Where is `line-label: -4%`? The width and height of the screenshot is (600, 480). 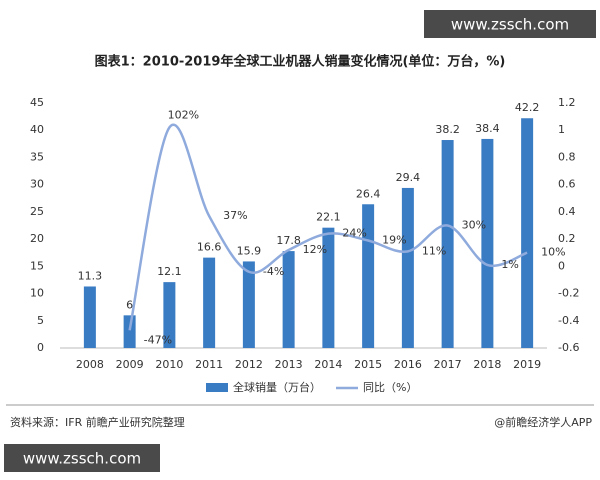
line-label: -4% is located at coordinates (273, 271).